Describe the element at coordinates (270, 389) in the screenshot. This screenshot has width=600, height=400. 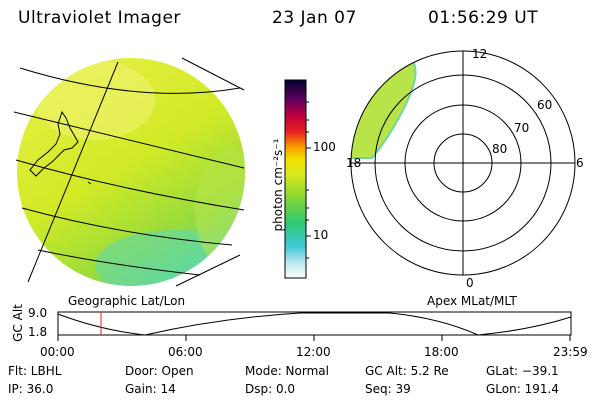
I see `status-dsp: Dsp: 0.0` at that location.